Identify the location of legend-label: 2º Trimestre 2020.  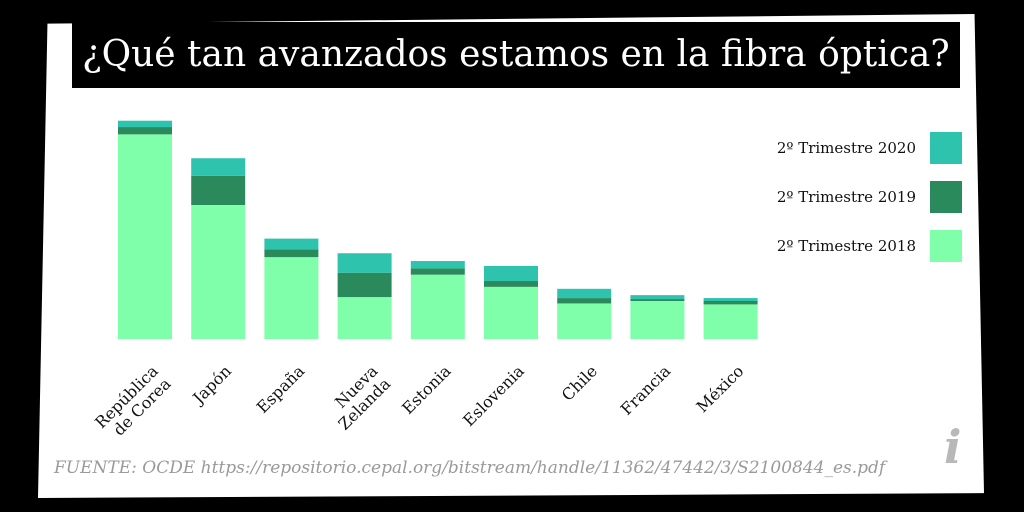
(846, 148).